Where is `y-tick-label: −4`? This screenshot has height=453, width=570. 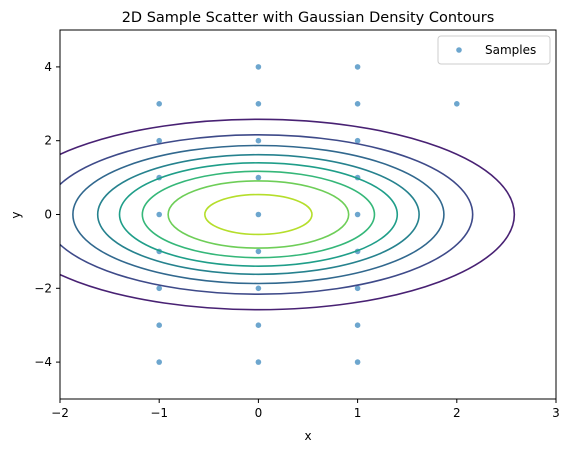
y-tick-label: −4 is located at coordinates (43, 362).